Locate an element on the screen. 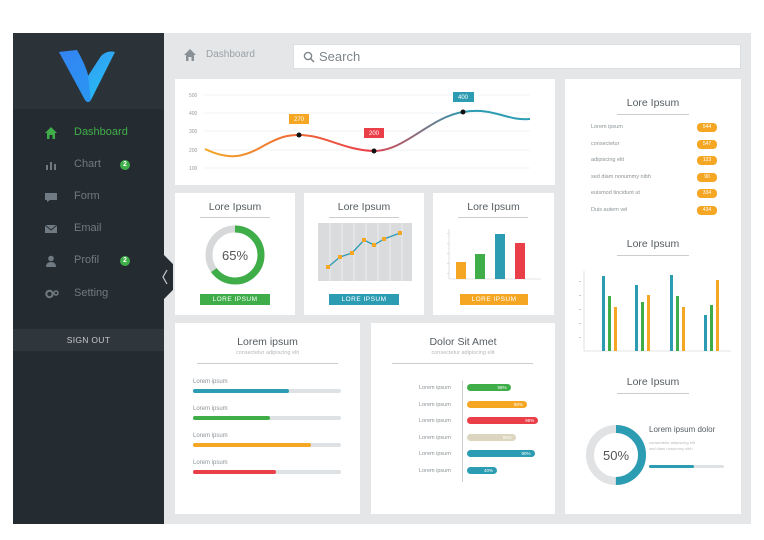  ring-chart: 50% is located at coordinates (616, 455).